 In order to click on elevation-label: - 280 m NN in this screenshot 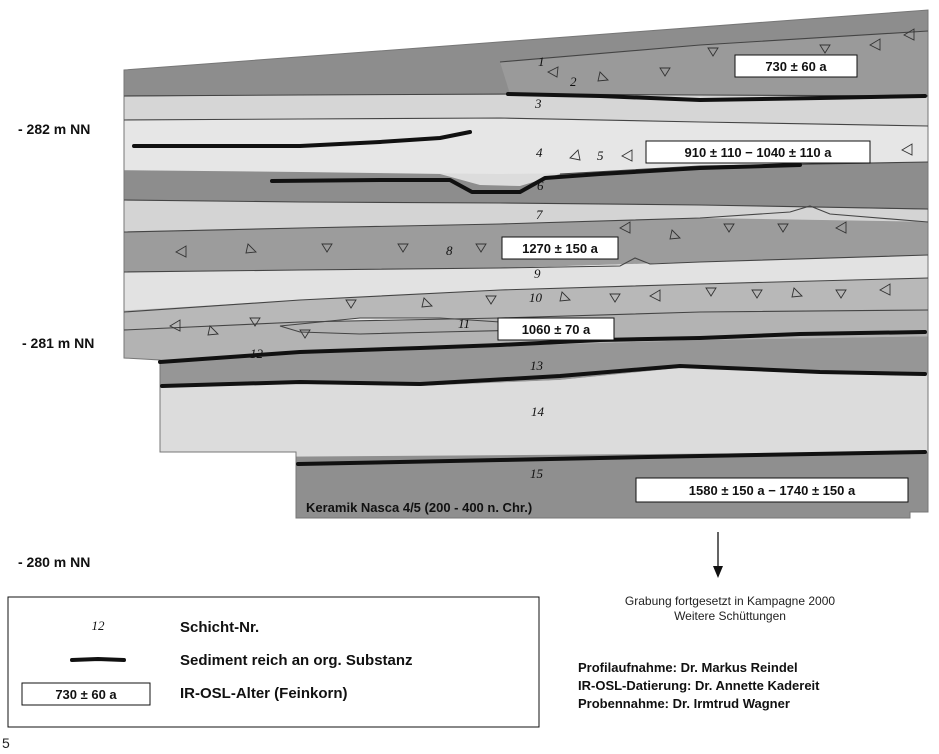, I will do `click(54, 562)`.